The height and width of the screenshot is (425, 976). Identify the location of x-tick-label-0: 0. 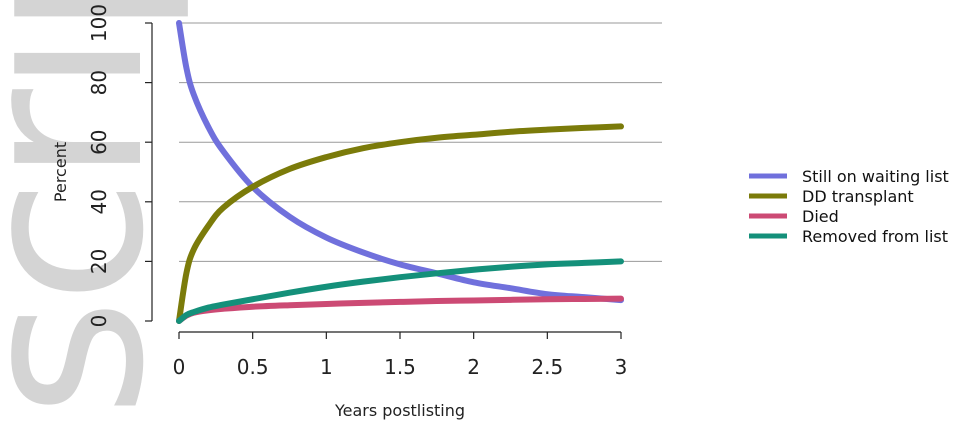
(179, 367).